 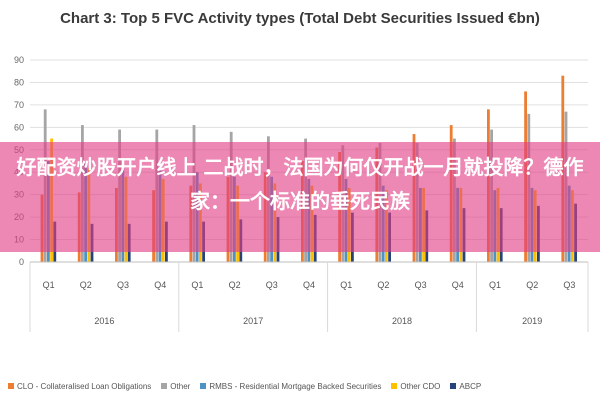 I want to click on legend-item: Other CDO, so click(x=415, y=386).